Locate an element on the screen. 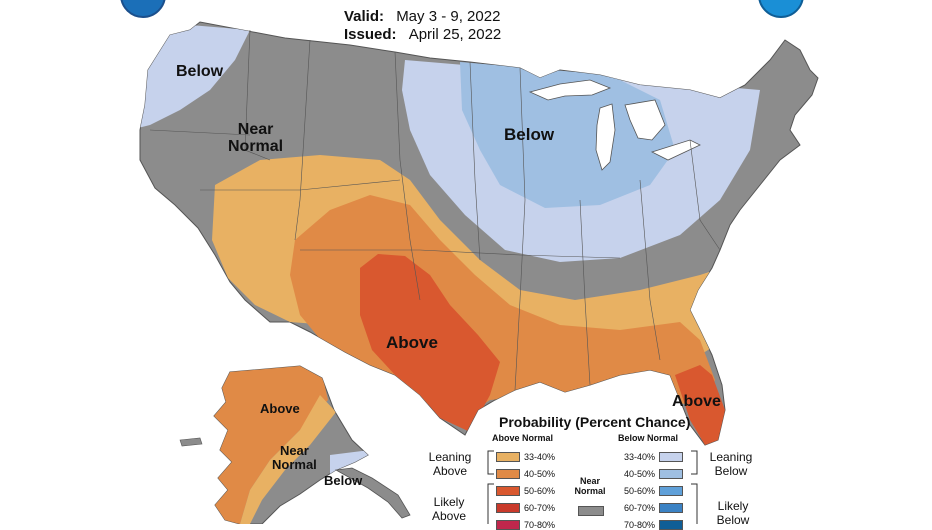  near-normal-swatch is located at coordinates (591, 511).